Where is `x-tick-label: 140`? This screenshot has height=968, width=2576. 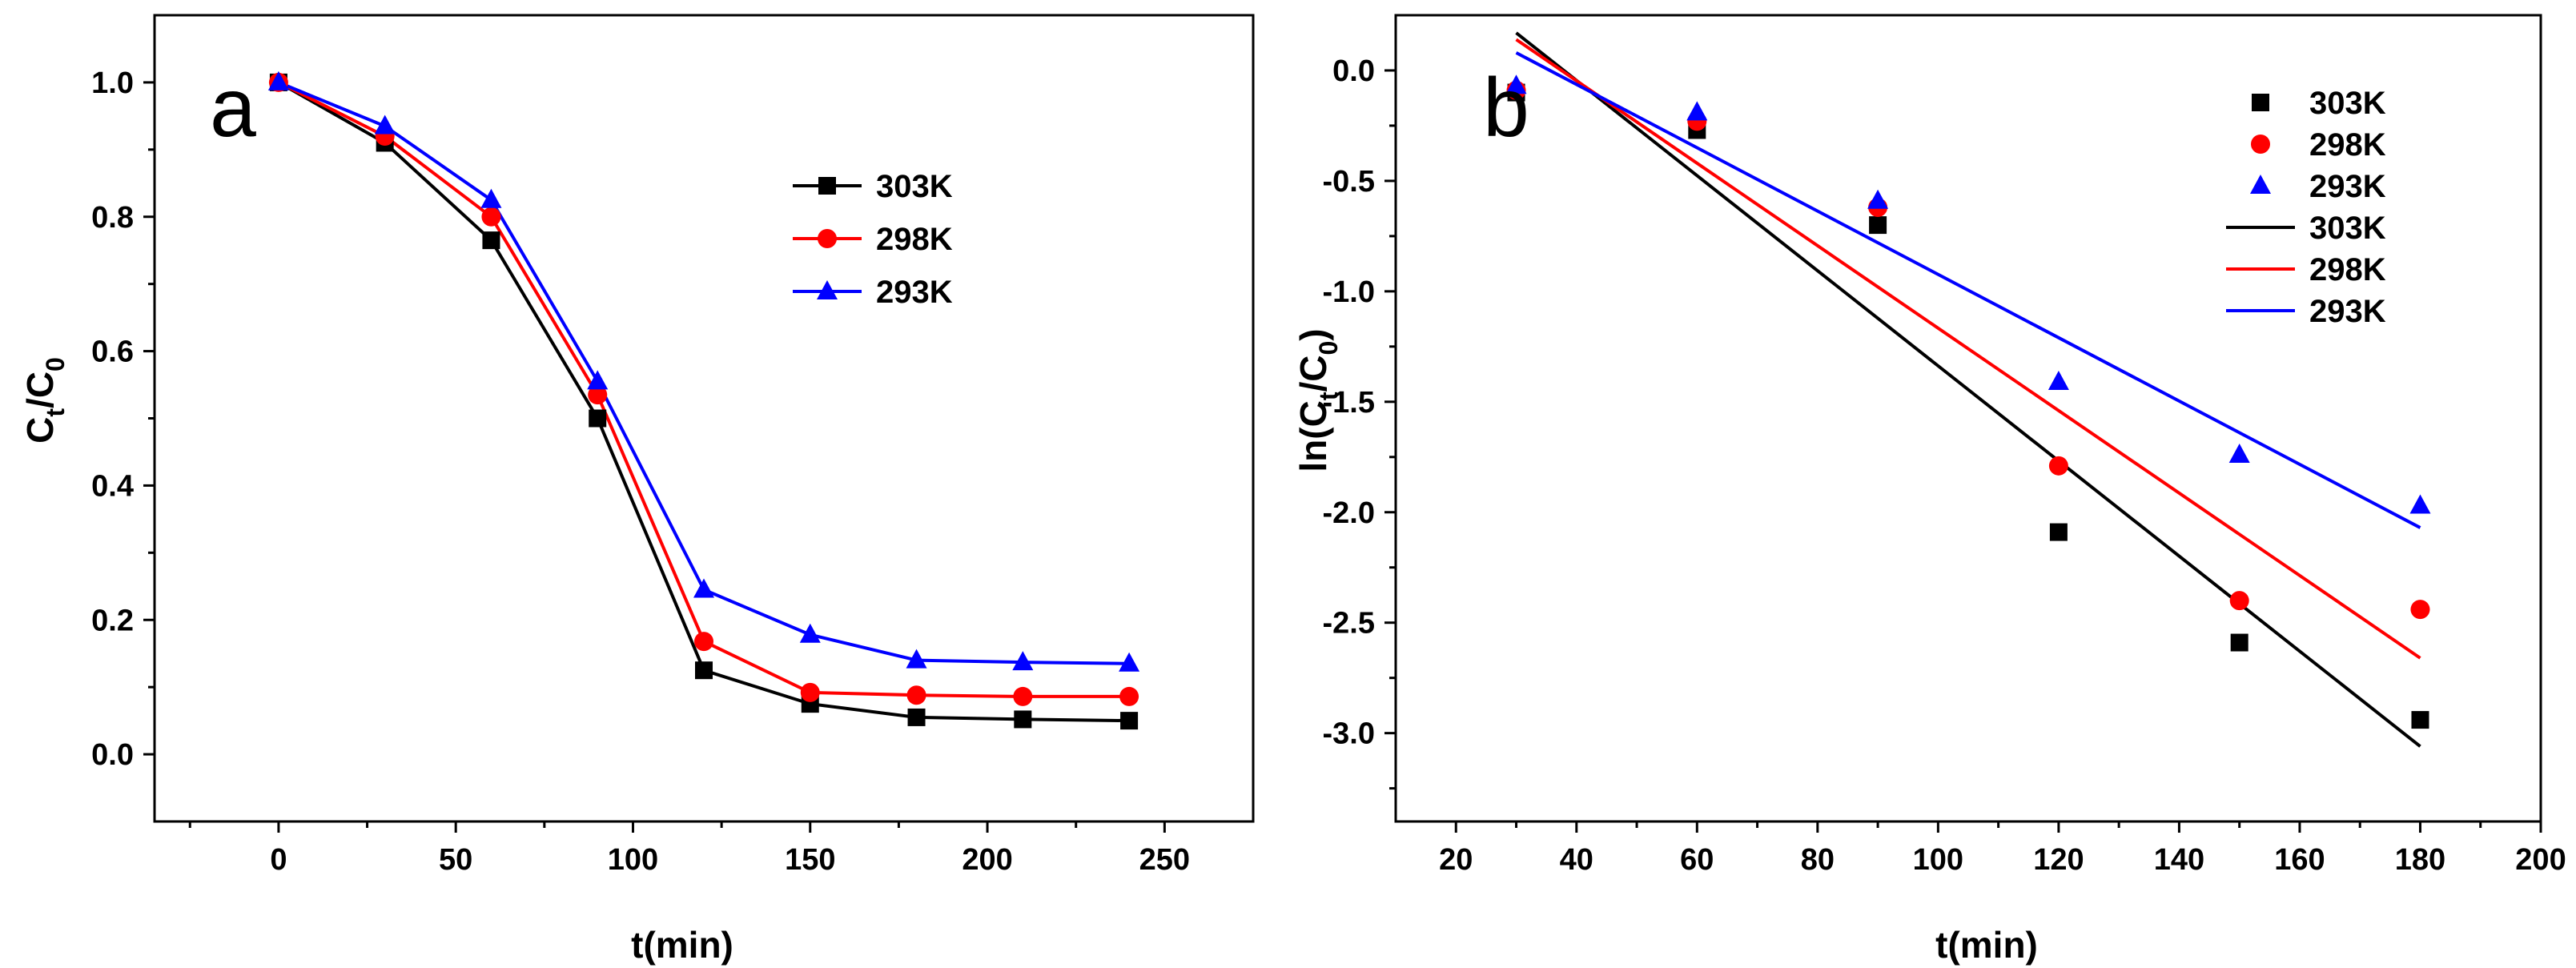 x-tick-label: 140 is located at coordinates (2179, 860).